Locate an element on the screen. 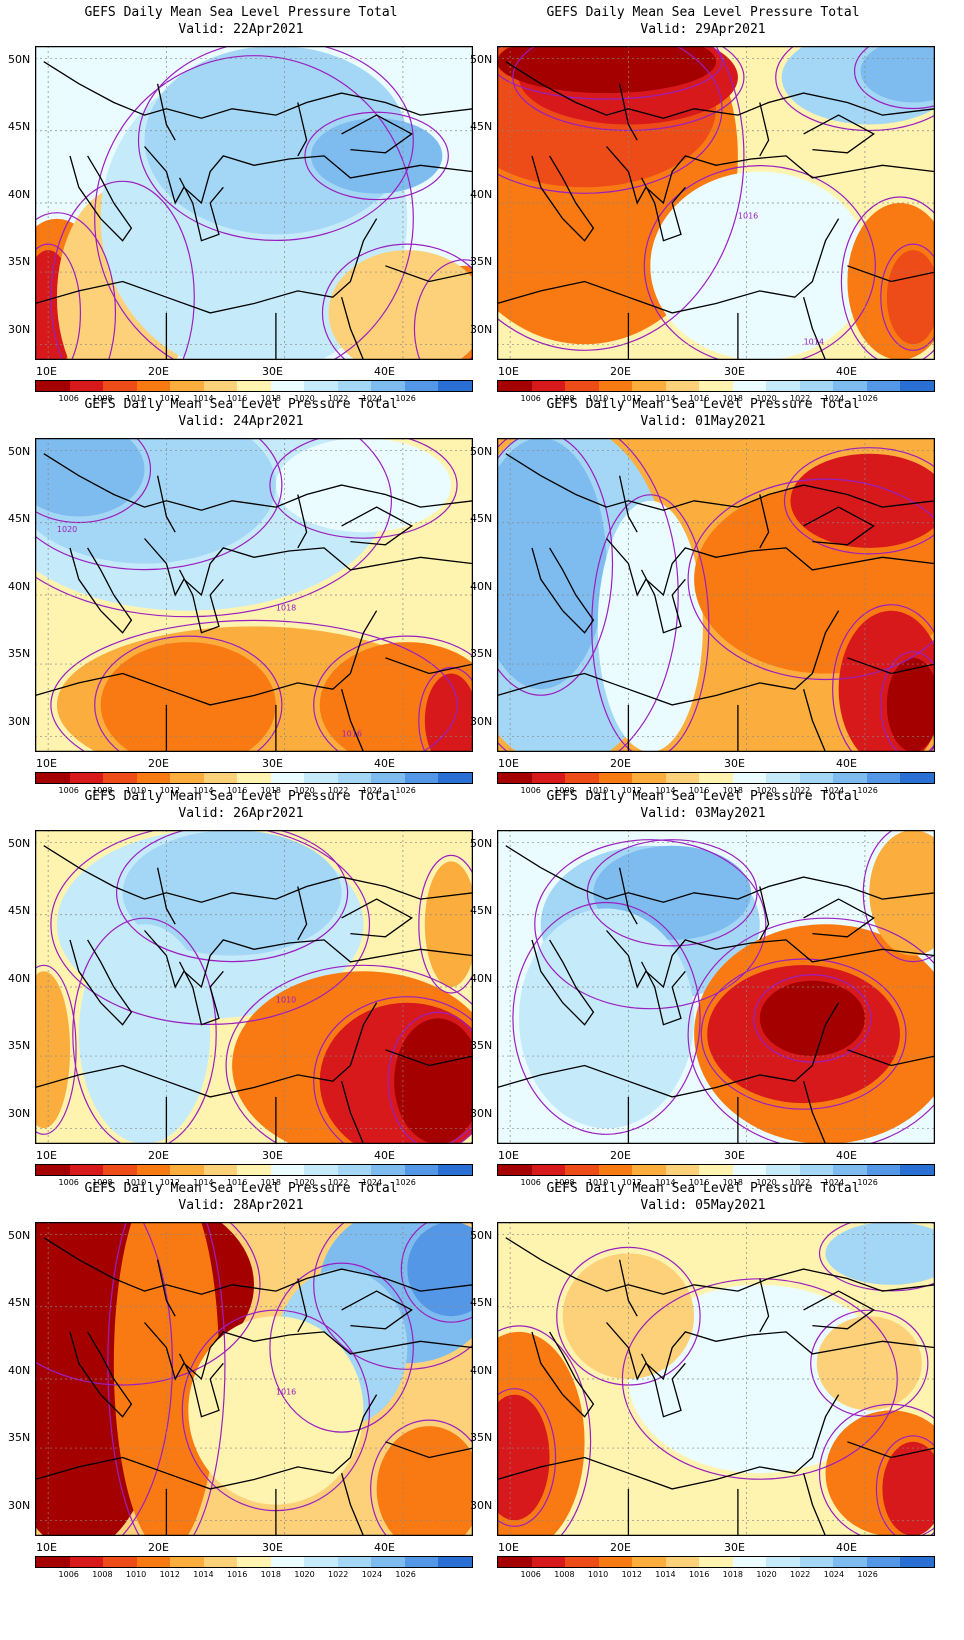 The width and height of the screenshot is (964, 1640). colorbar-label: 1012 is located at coordinates (169, 1574).